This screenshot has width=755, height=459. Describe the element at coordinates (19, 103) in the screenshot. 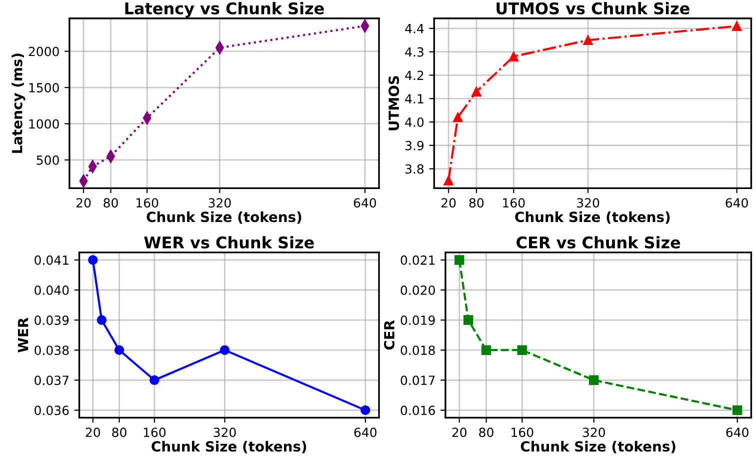

I see `y-axis-title: Latency (ms)` at that location.